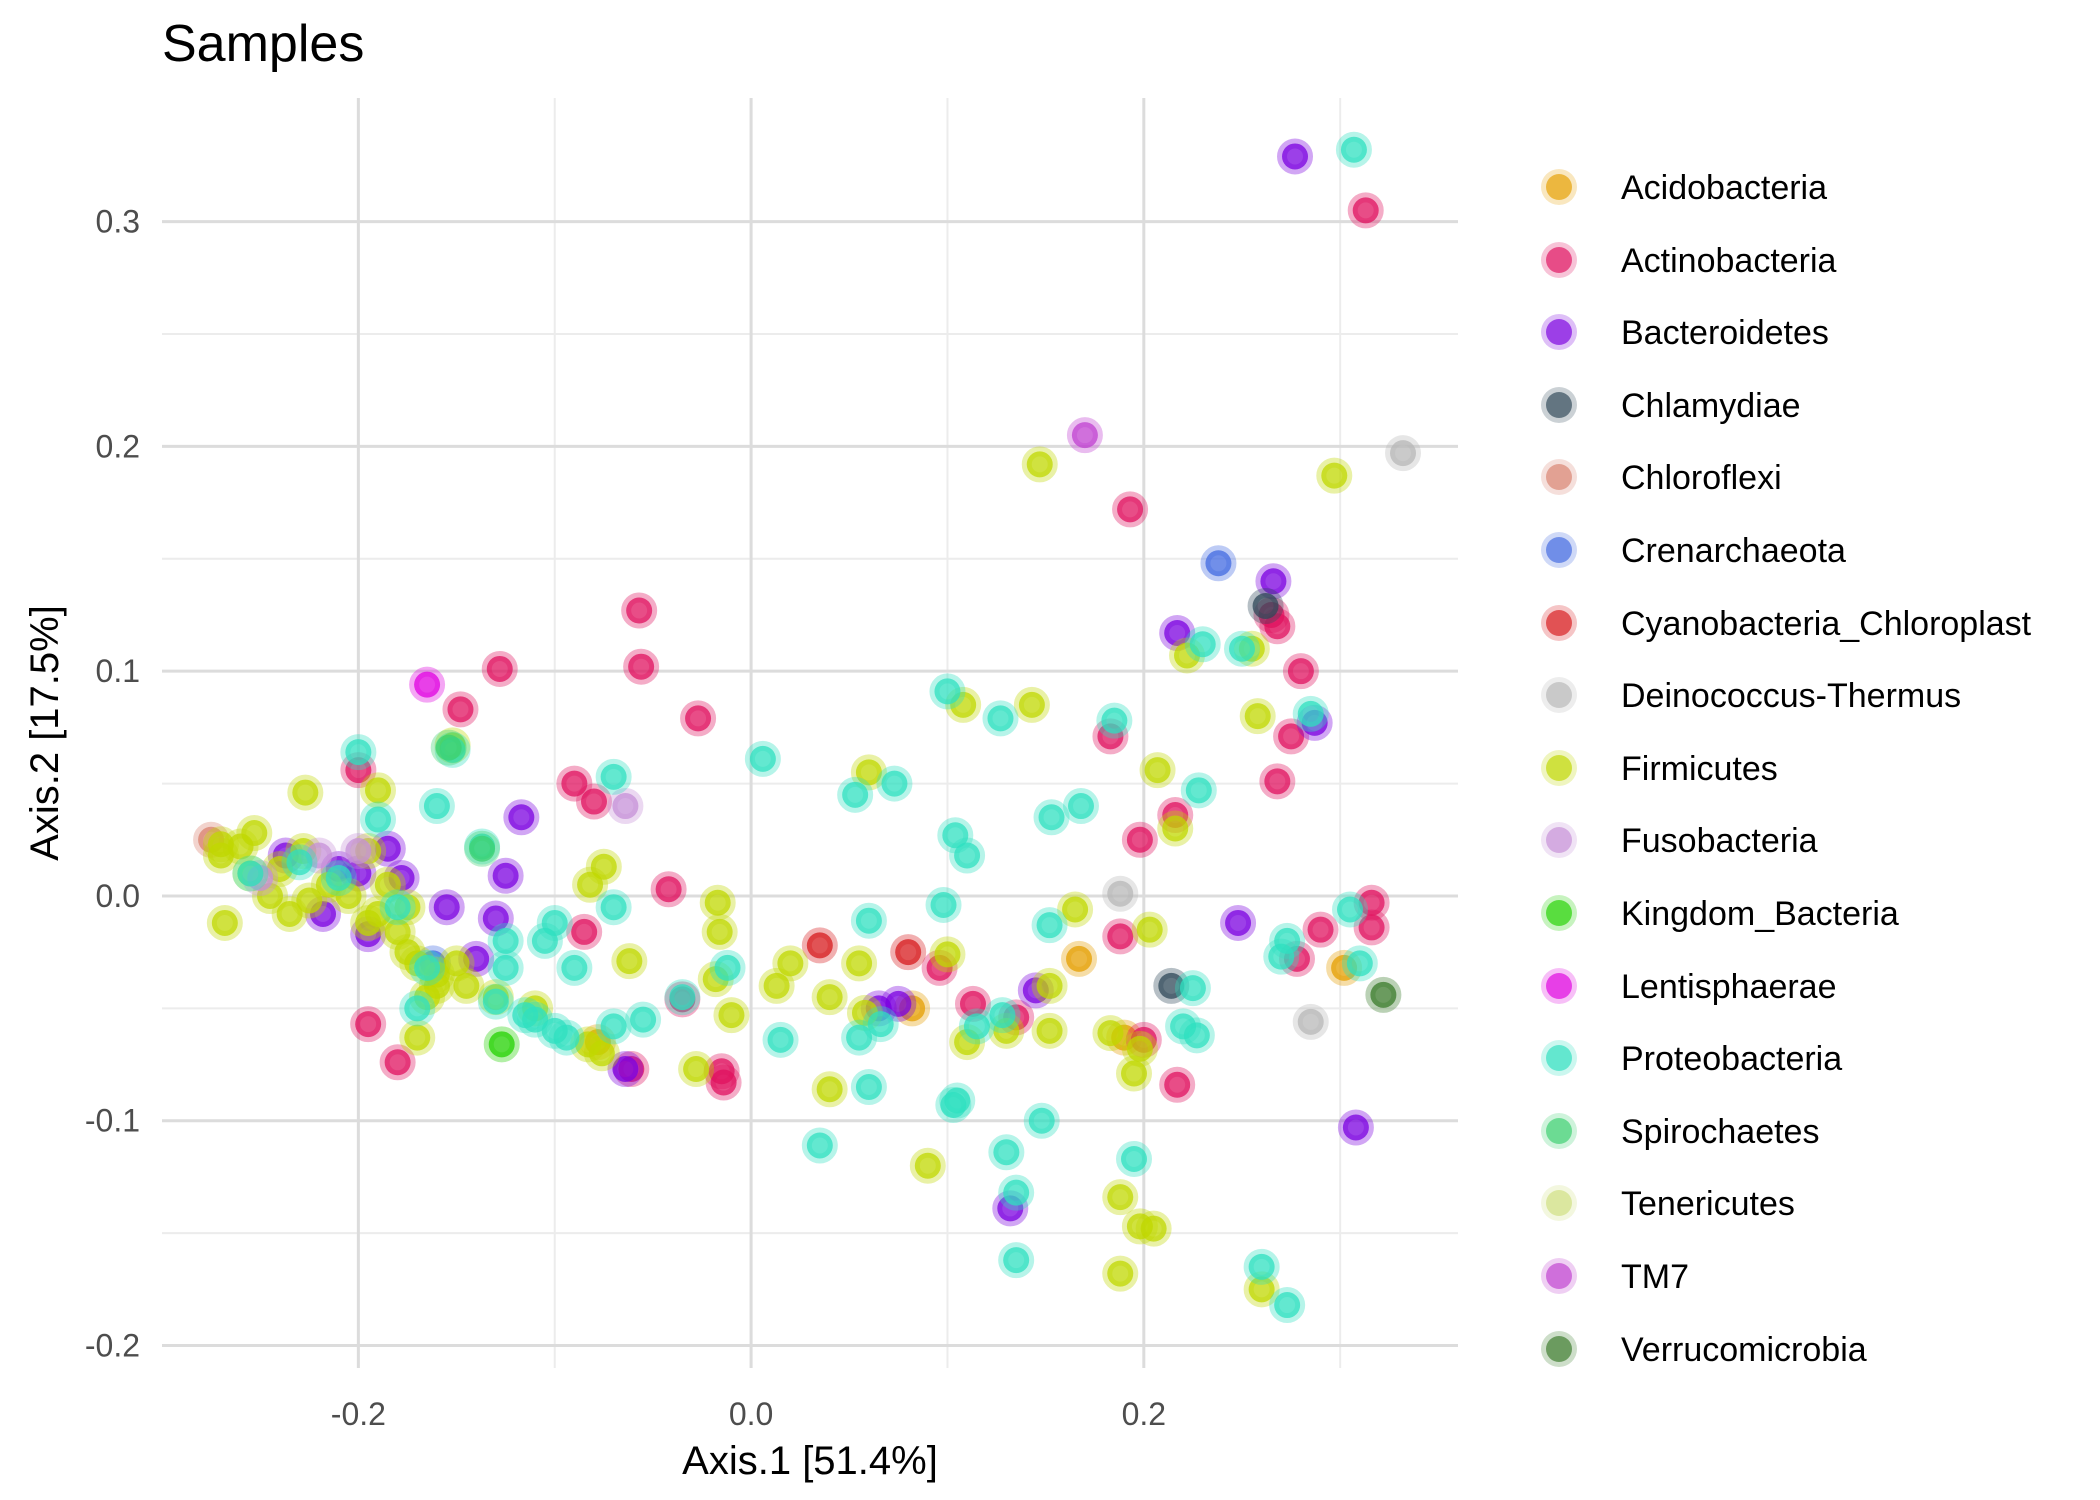 The width and height of the screenshot is (2100, 1500). Describe the element at coordinates (1826, 623) in the screenshot. I see `legend-label: Cyanobacteria_Chloroplast` at that location.